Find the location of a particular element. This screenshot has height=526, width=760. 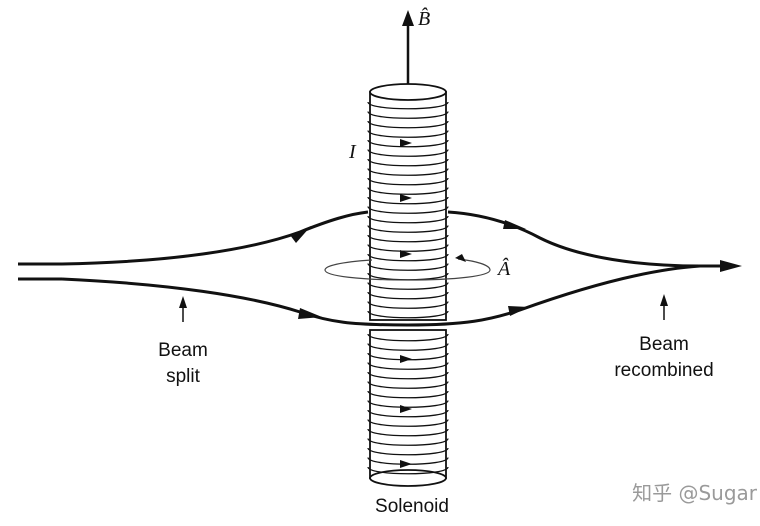

current-arrows is located at coordinates (406, 303).